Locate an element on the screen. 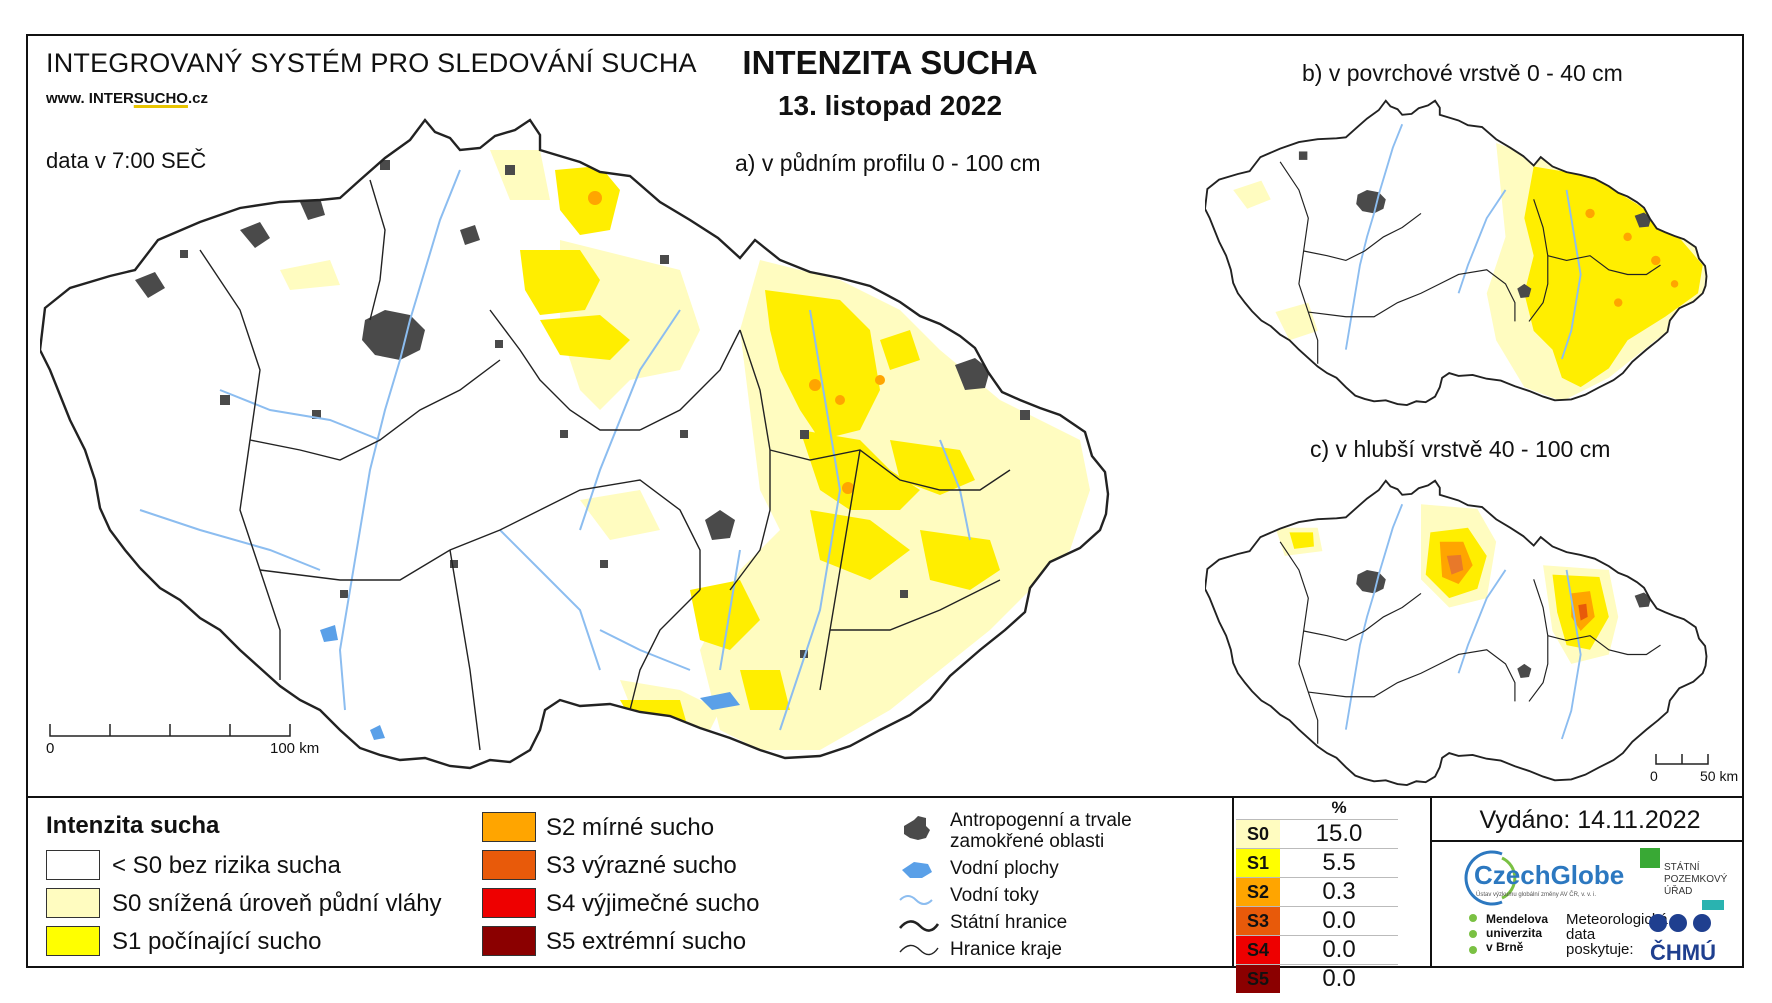 The height and width of the screenshot is (1003, 1772). map-b-label: b) v povrchové vrstvě 0 - 40 cm is located at coordinates (1462, 73).